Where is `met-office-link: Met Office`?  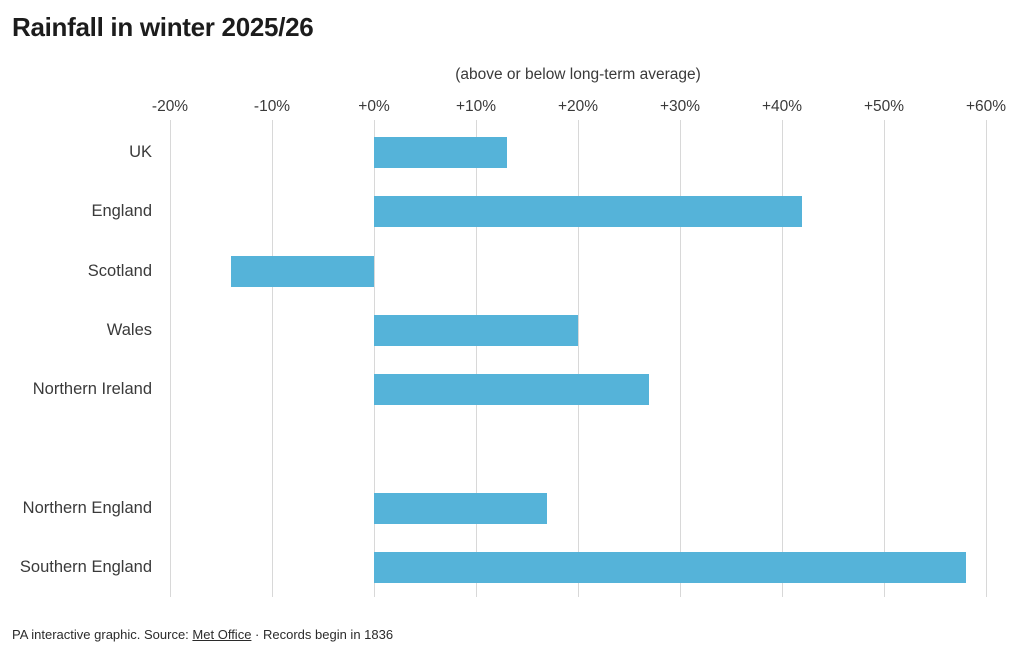 met-office-link: Met Office is located at coordinates (222, 634).